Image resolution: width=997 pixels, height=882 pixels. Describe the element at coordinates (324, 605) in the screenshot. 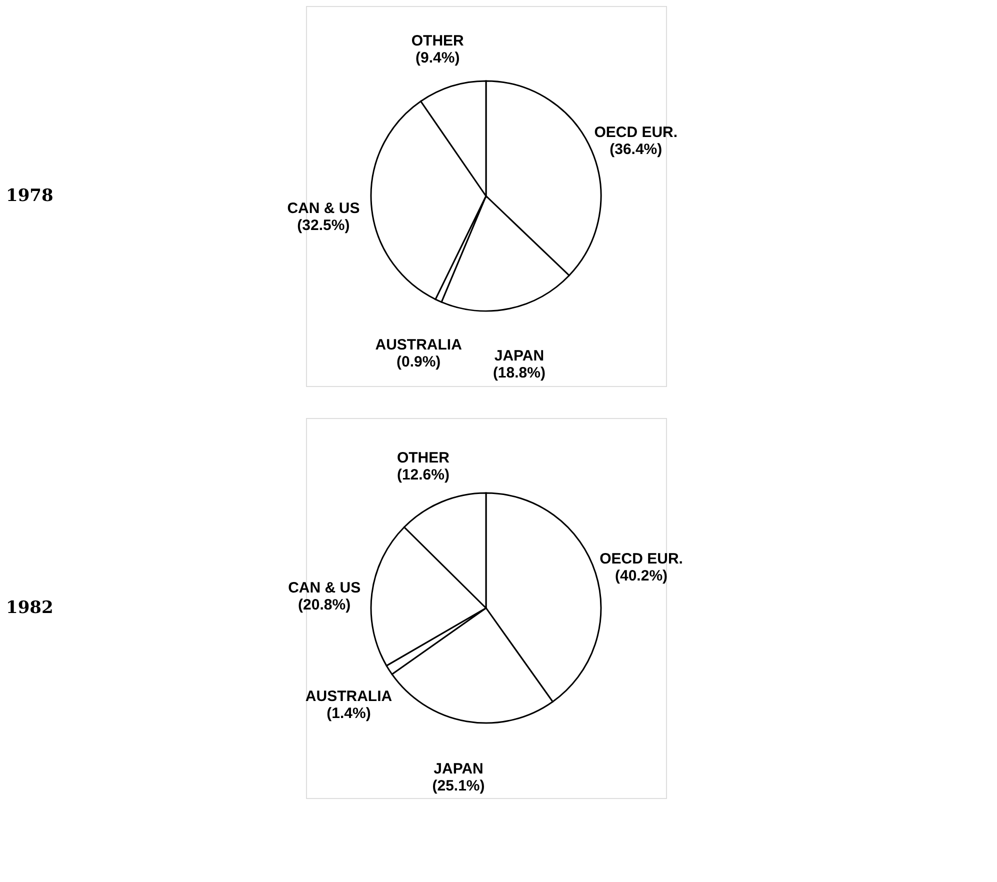

I see `data-label: (20.8%)` at that location.